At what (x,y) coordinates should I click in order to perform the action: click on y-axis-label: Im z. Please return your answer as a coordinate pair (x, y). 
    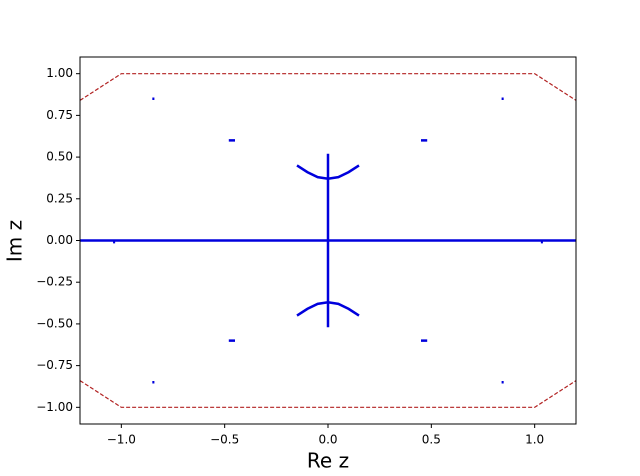
    Looking at the image, I should click on (15, 241).